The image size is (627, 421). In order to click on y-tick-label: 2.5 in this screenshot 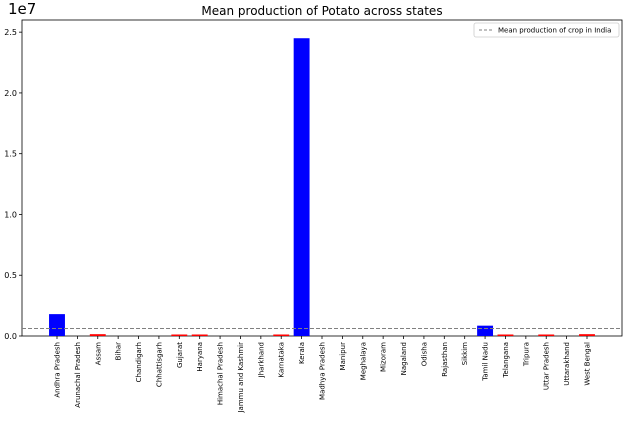, I will do `click(10, 32)`.